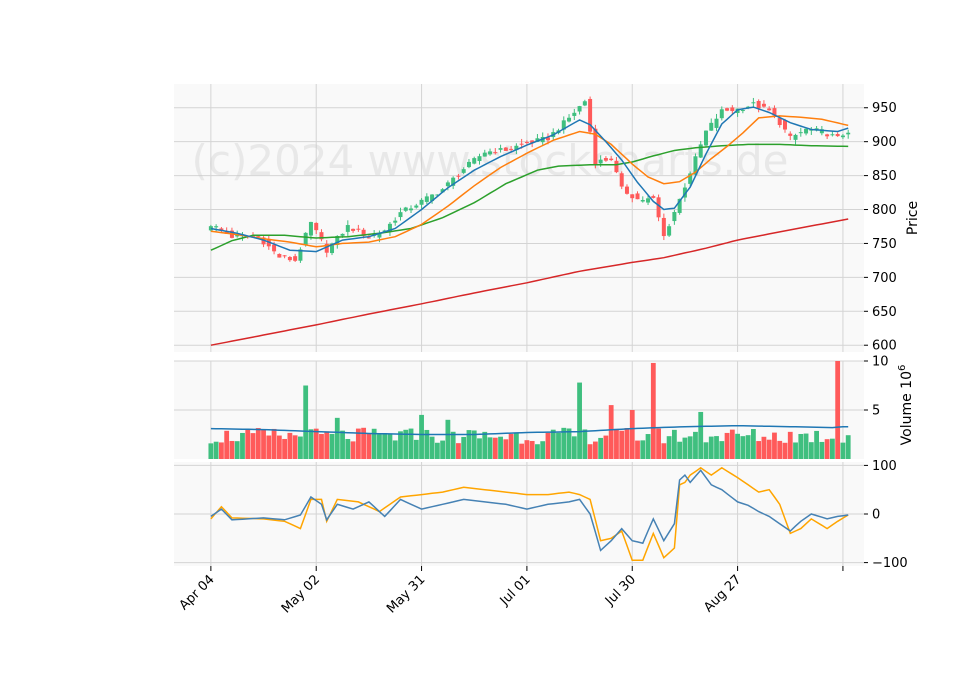  I want to click on volume-bars, so click(529, 410).